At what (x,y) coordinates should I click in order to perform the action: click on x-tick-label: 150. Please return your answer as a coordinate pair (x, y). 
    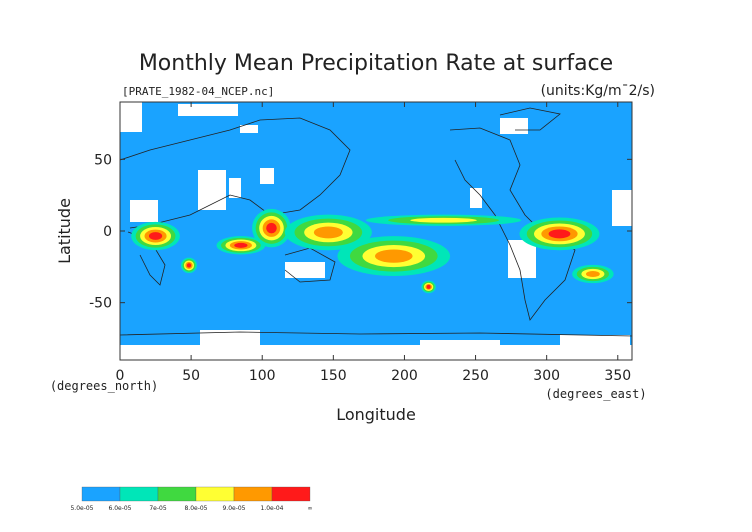
    Looking at the image, I should click on (333, 376).